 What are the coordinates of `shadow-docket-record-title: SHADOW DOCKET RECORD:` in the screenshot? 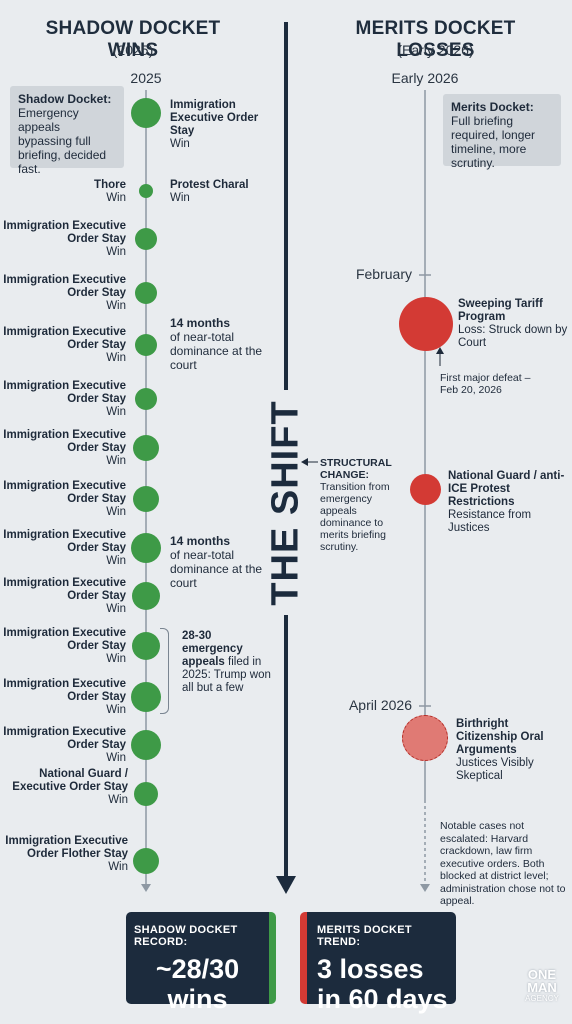 It's located at (186, 936).